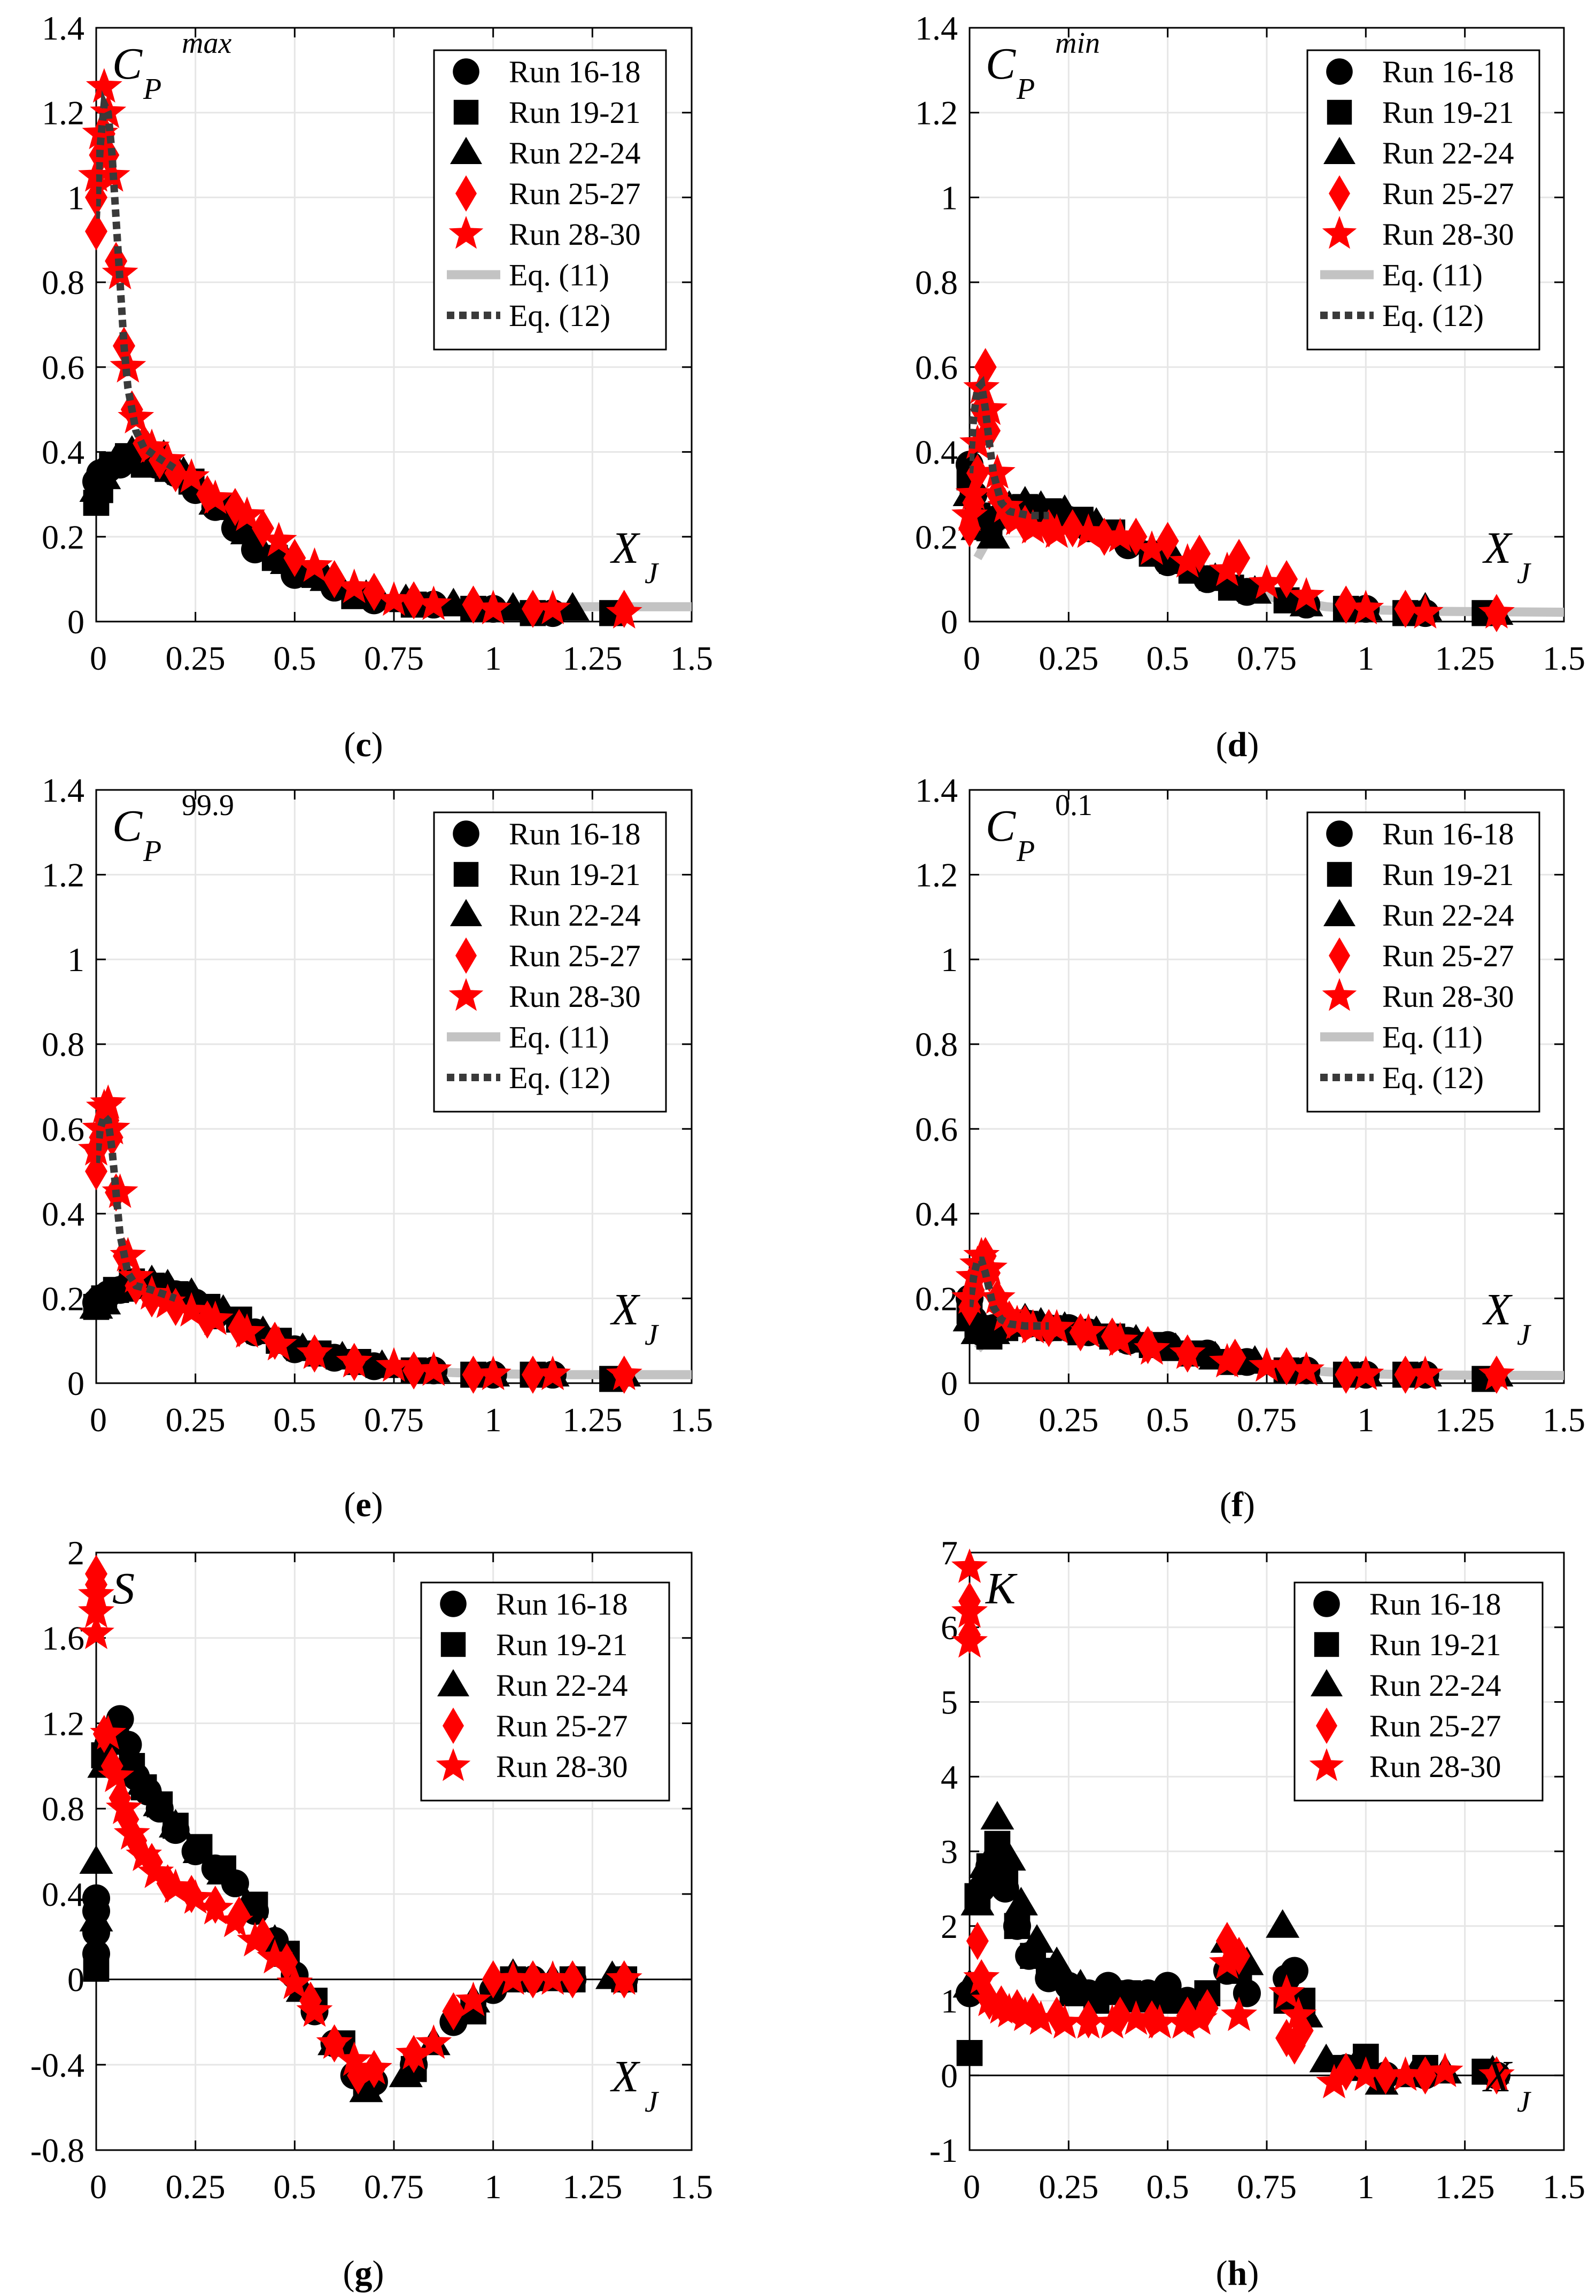  What do you see at coordinates (57, 2150) in the screenshot?
I see `y-tick-label: -0.8` at bounding box center [57, 2150].